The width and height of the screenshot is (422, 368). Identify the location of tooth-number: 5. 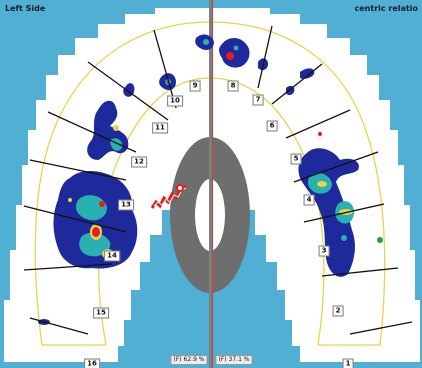
(296, 159).